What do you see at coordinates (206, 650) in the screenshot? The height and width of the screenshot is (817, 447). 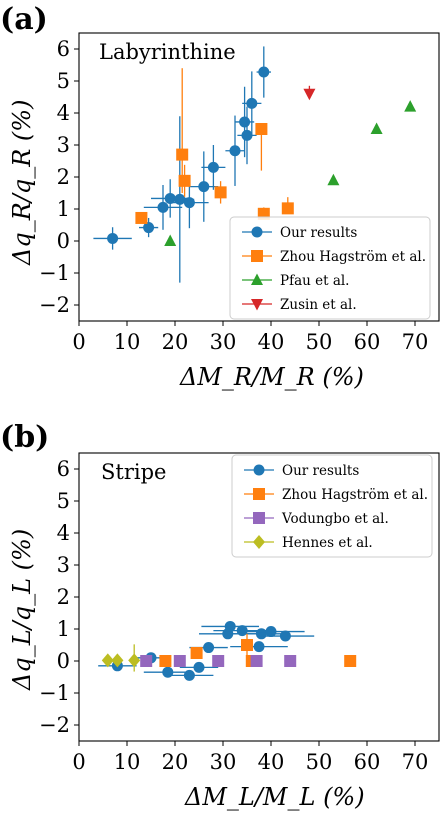 I see `series-our-results` at bounding box center [206, 650].